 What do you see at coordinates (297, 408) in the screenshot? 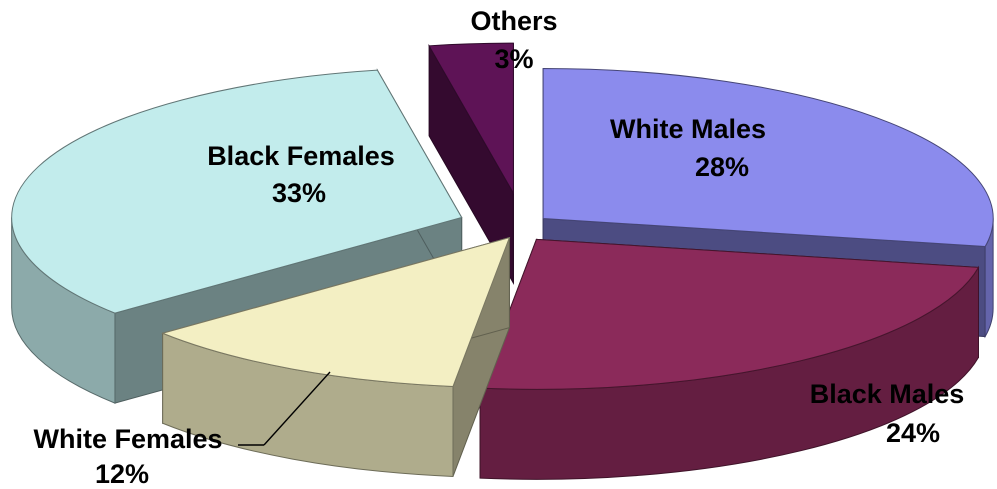
I see `white-females-leader-line-segment` at bounding box center [297, 408].